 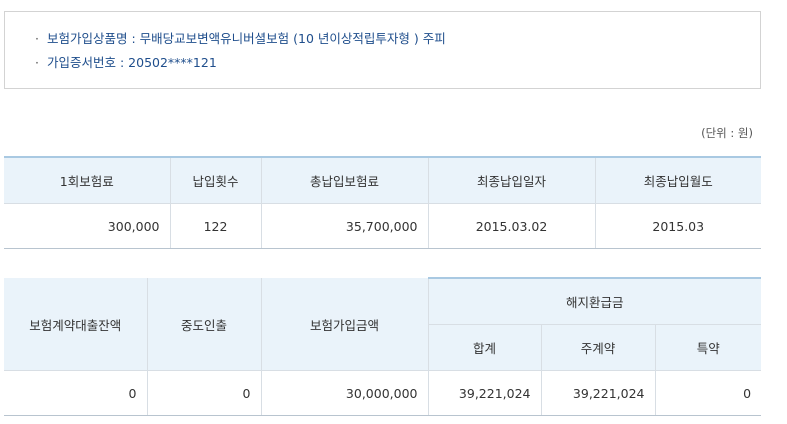 What do you see at coordinates (93, 38) in the screenshot?
I see `product-name-label: 보험가입상품명 :` at bounding box center [93, 38].